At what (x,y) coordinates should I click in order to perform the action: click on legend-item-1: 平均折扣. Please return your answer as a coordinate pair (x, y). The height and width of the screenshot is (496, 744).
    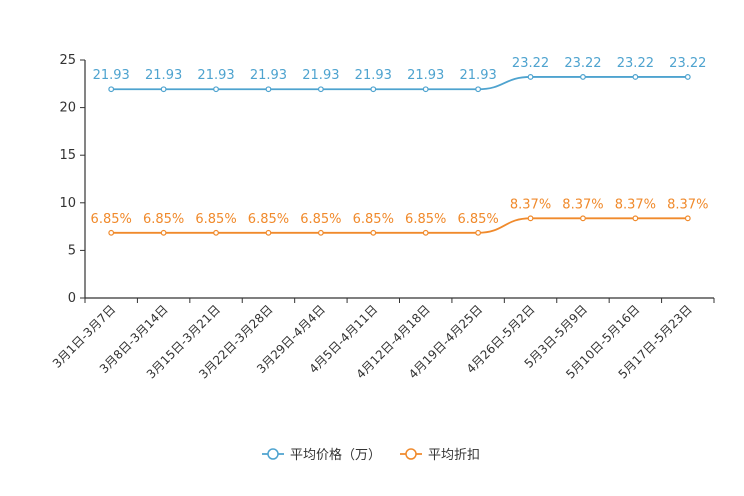
    Looking at the image, I should click on (440, 455).